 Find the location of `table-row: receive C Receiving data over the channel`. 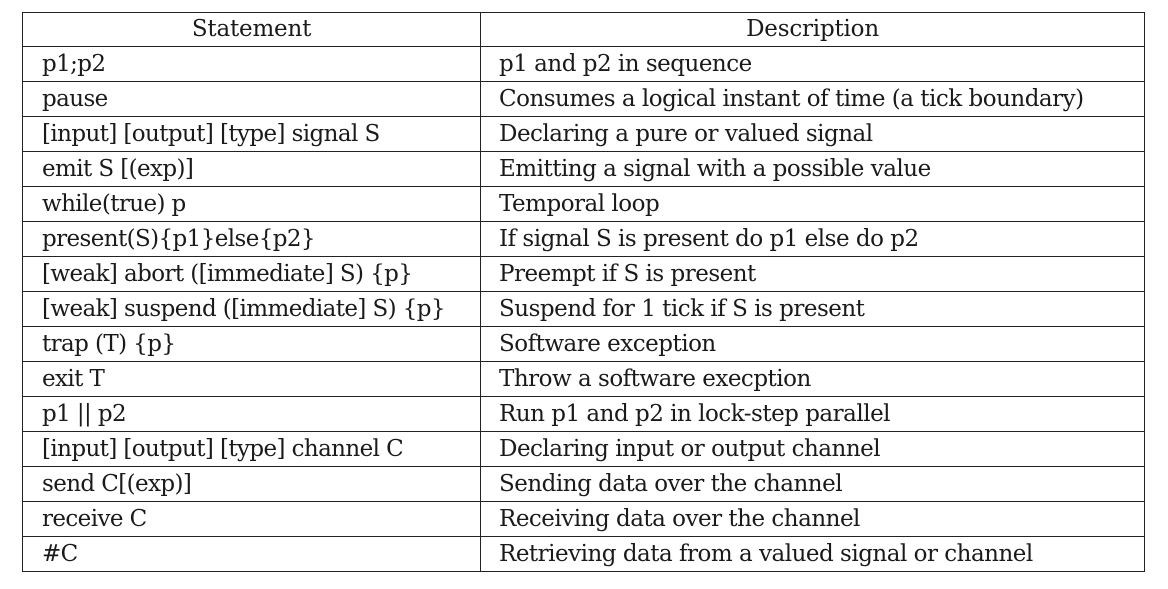

table-row: receive C Receiving data over the channel is located at coordinates (583, 519).